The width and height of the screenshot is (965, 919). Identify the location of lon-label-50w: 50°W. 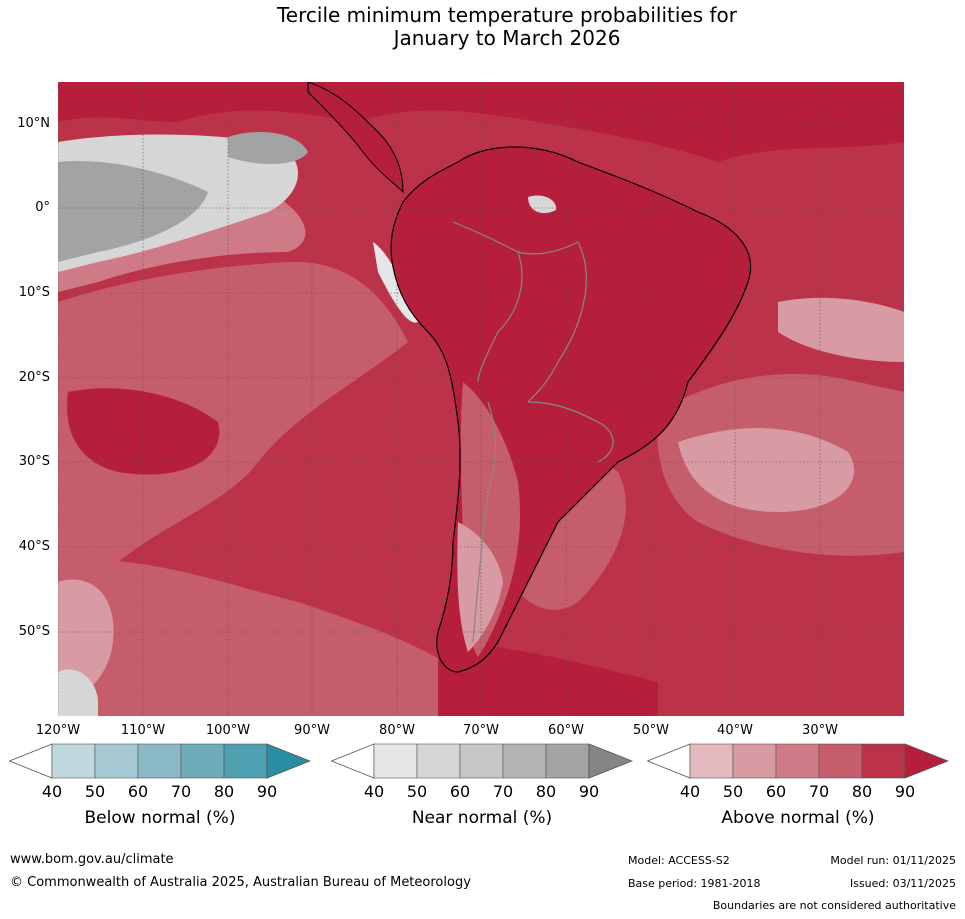
(651, 730).